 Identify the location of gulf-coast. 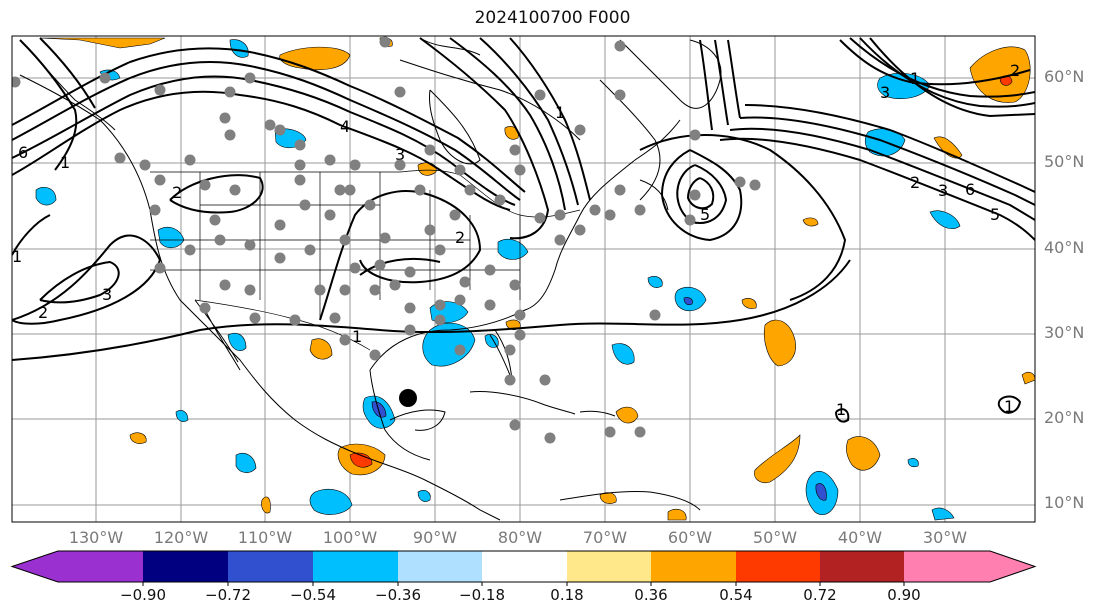
(525, 245).